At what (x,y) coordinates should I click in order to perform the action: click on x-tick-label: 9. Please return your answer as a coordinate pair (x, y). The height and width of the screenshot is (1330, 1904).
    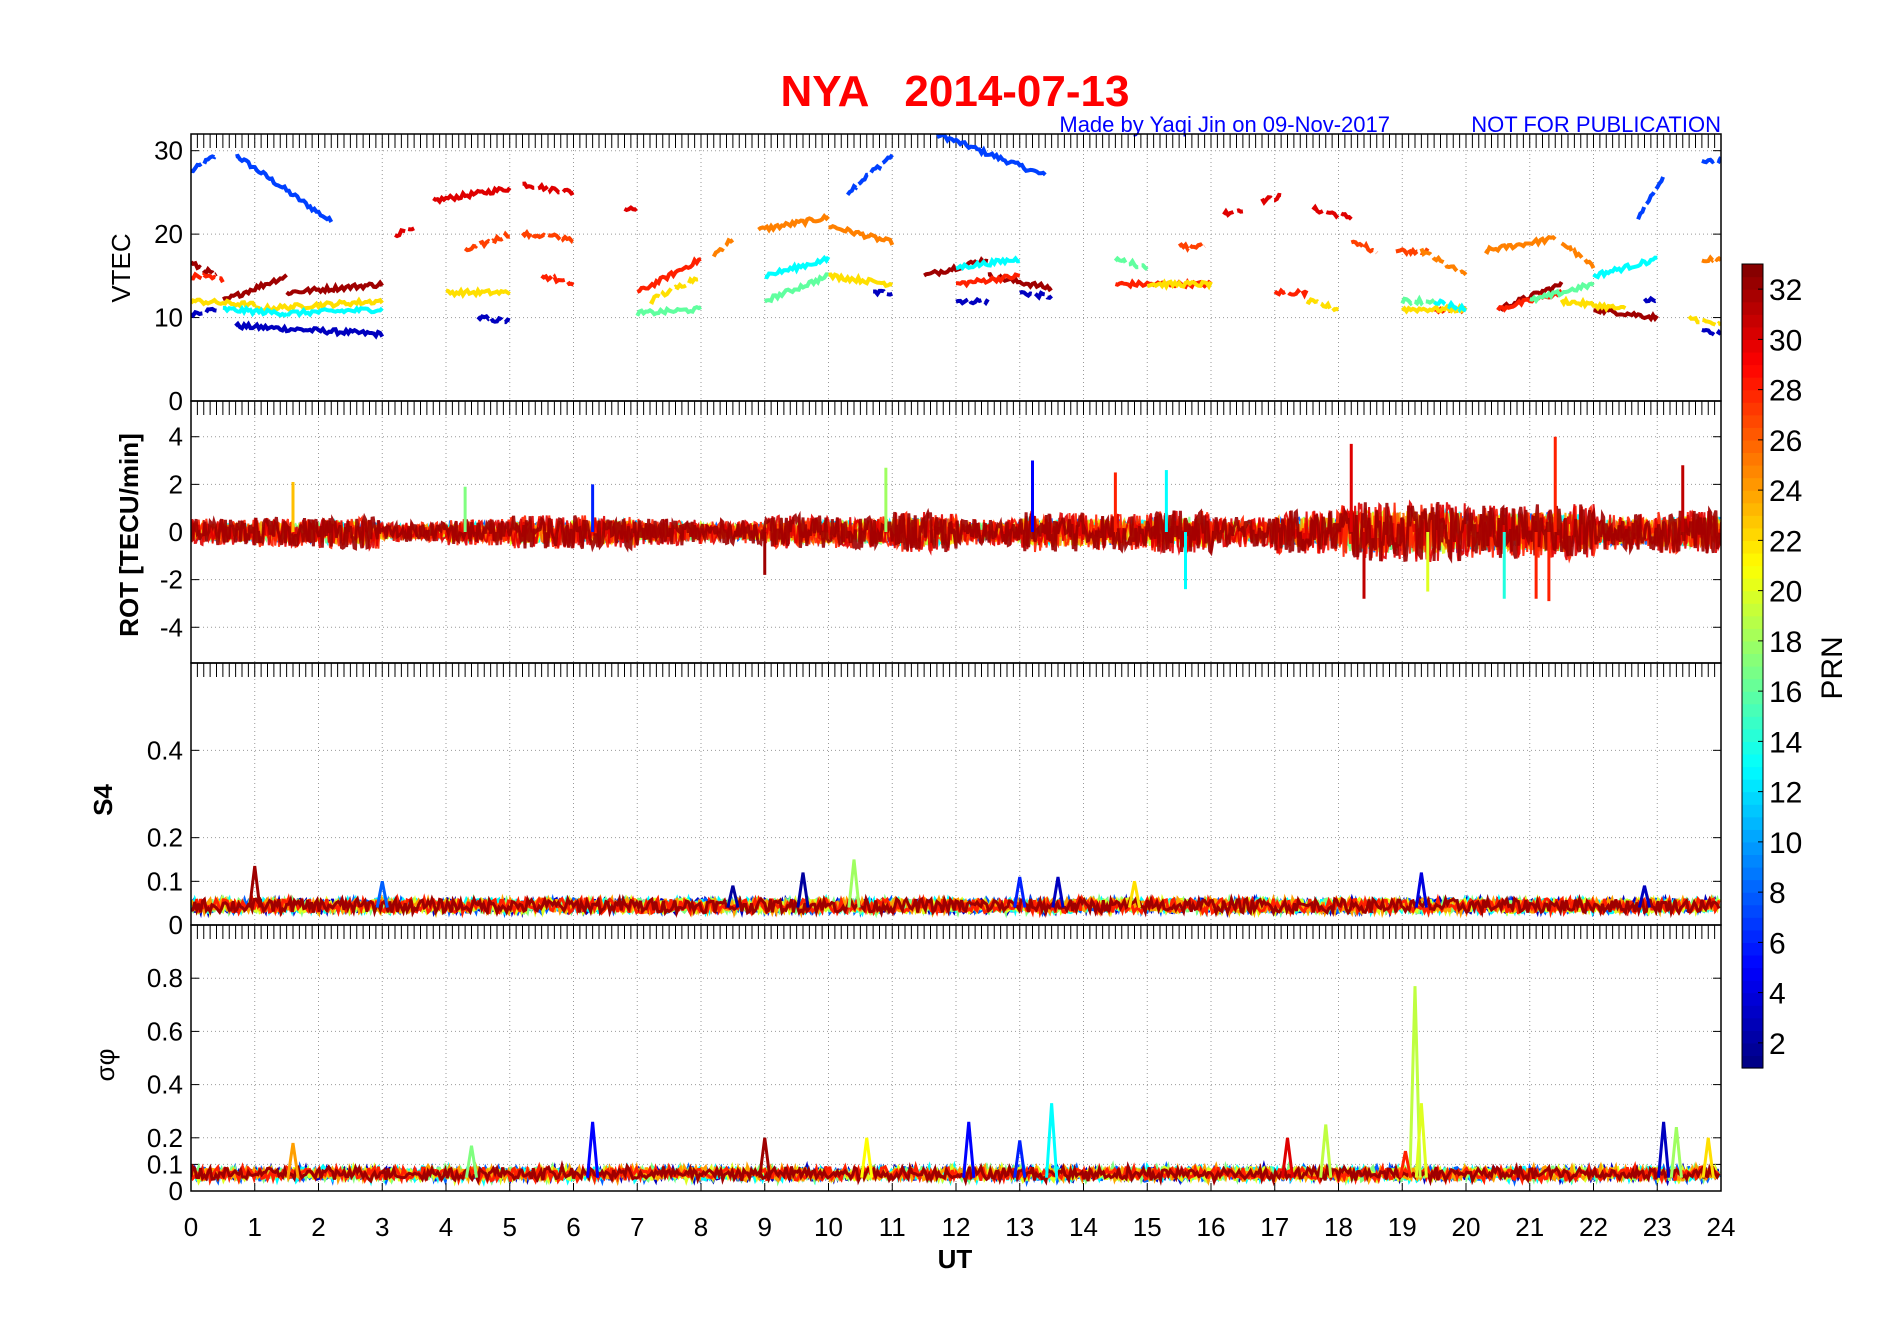
    Looking at the image, I should click on (765, 1227).